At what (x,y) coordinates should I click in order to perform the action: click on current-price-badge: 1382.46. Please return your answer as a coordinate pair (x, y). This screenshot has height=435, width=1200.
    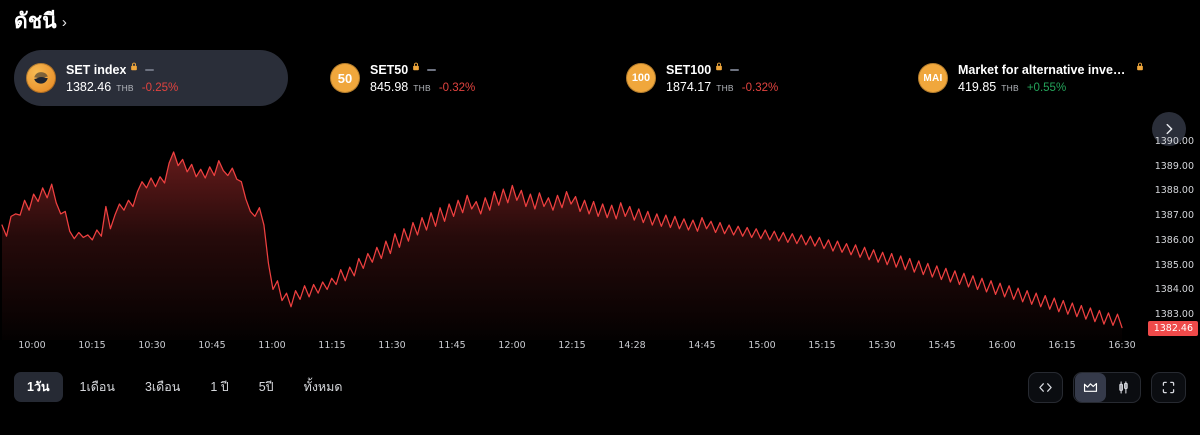
    Looking at the image, I should click on (1172, 328).